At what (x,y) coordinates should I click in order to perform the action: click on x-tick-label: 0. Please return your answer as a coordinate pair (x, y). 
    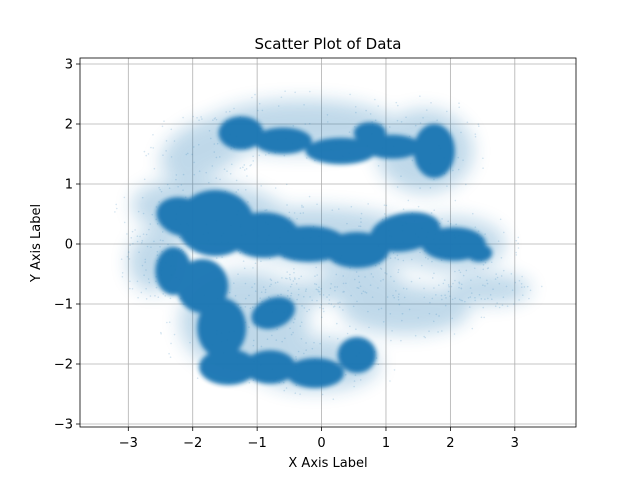
    Looking at the image, I should click on (321, 443).